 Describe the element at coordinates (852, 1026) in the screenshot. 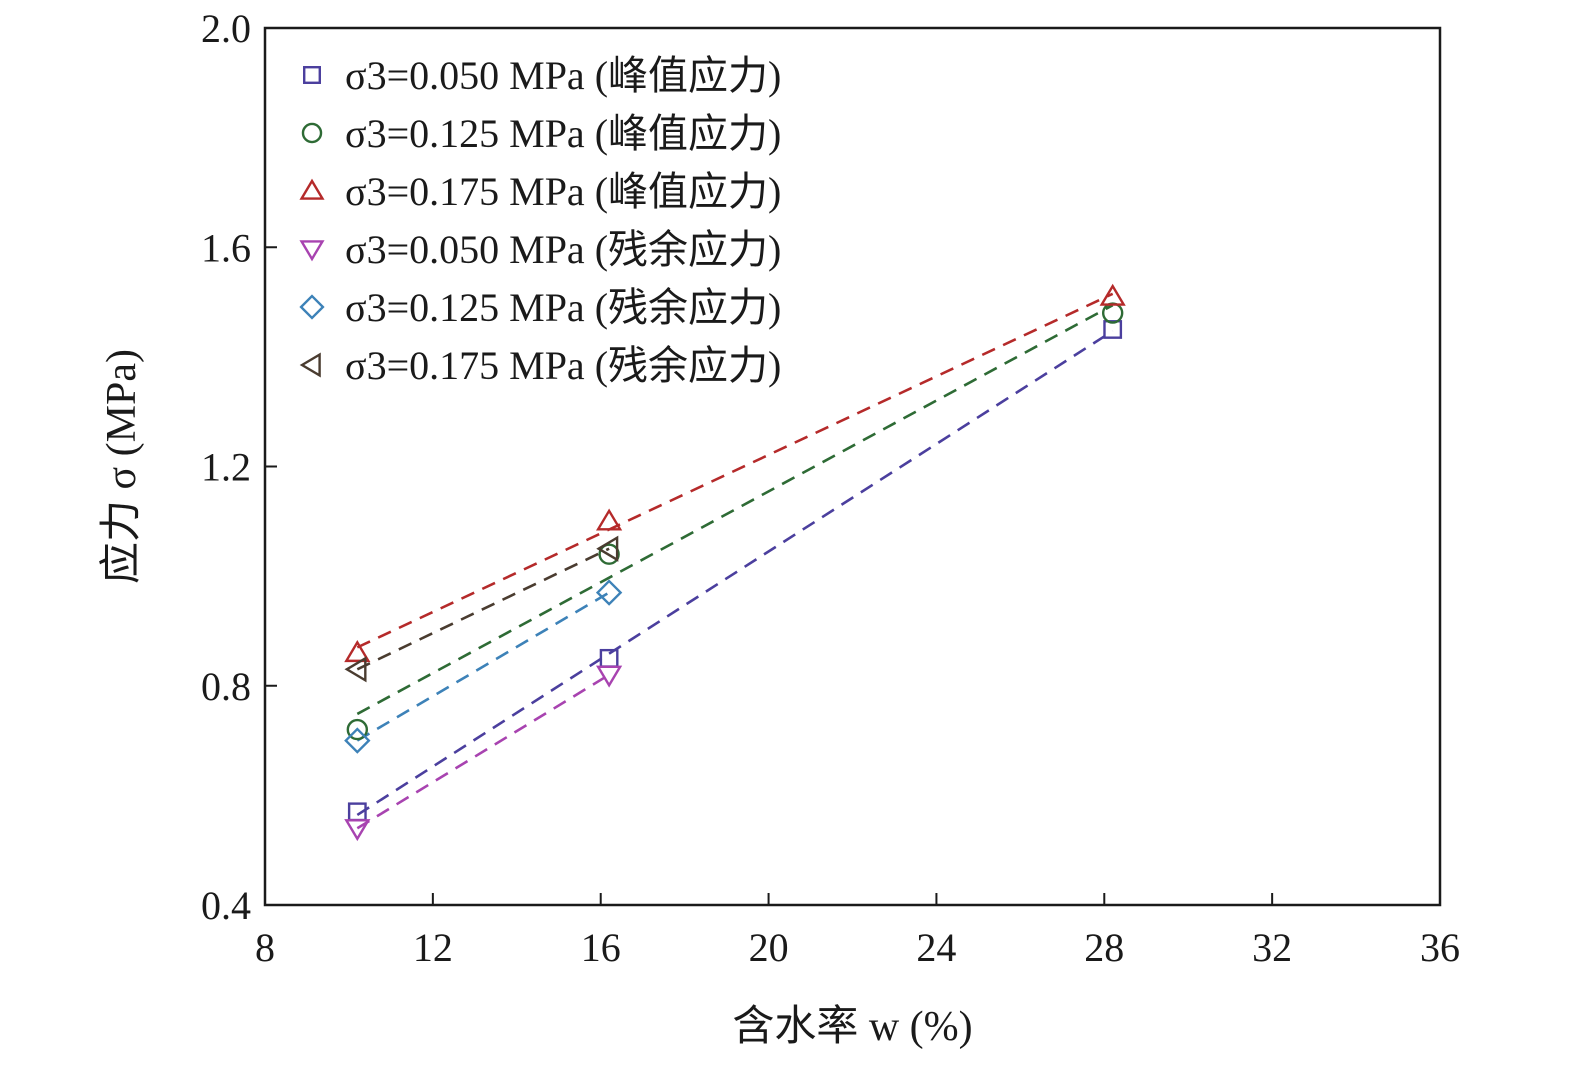

I see `x-axis-title: 含水率 w (%)` at that location.